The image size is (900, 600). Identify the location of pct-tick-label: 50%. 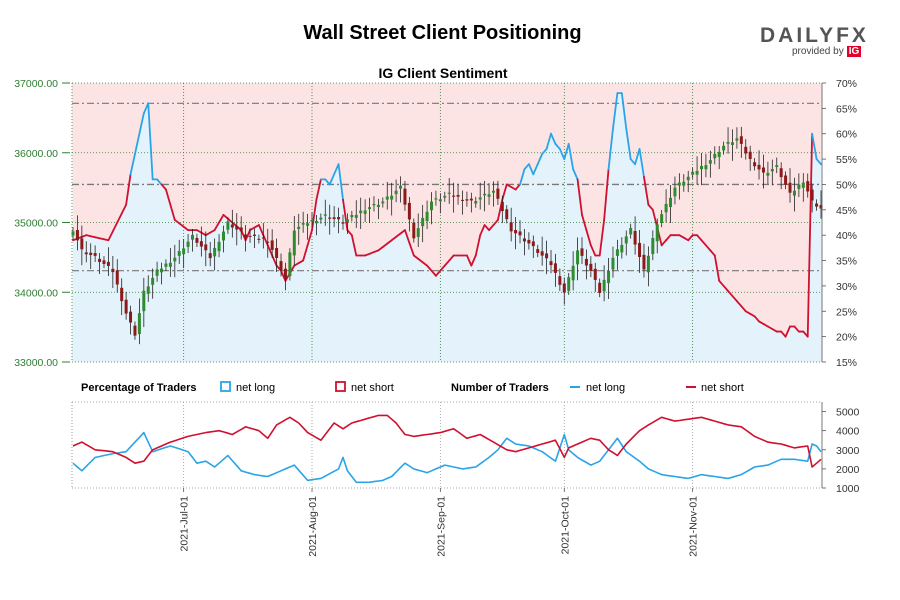
(846, 185).